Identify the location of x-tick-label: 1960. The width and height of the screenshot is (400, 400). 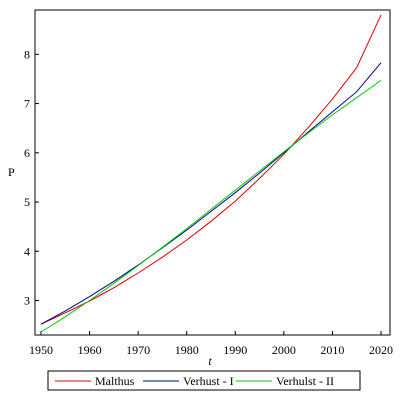
(90, 350).